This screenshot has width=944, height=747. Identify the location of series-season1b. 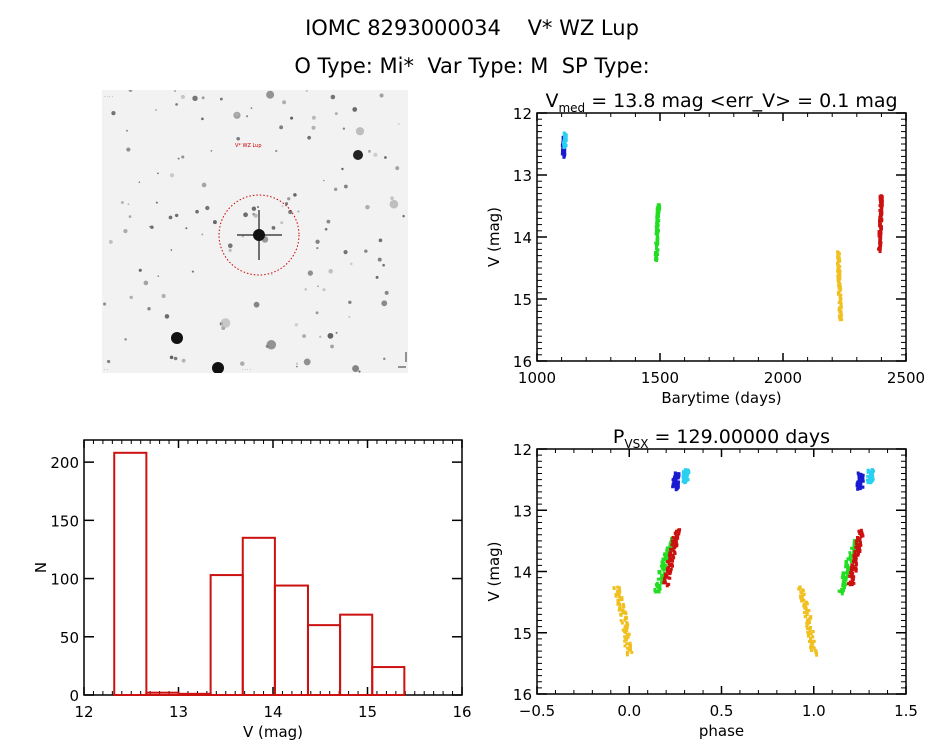
(686, 476).